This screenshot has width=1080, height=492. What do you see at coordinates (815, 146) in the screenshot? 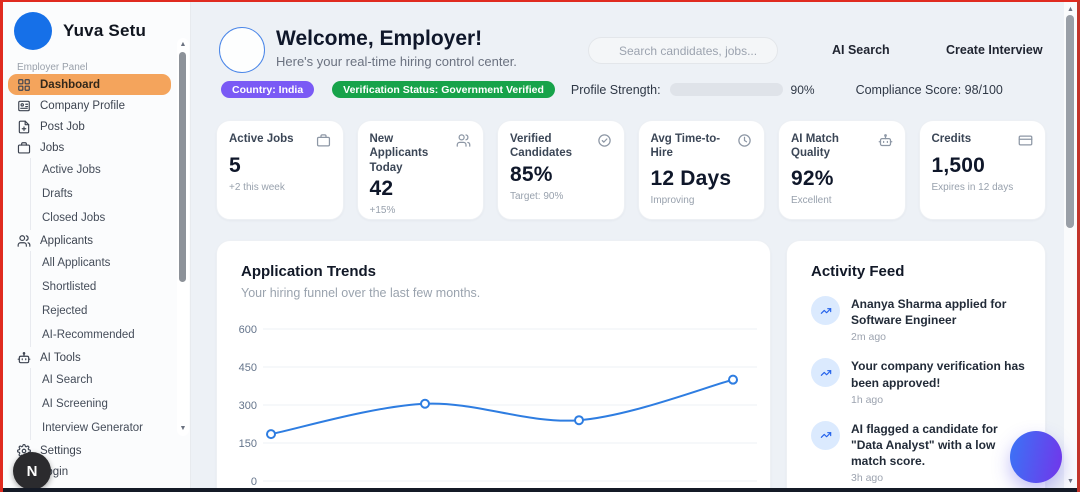
I see `stat-title: AI Match Quality` at bounding box center [815, 146].